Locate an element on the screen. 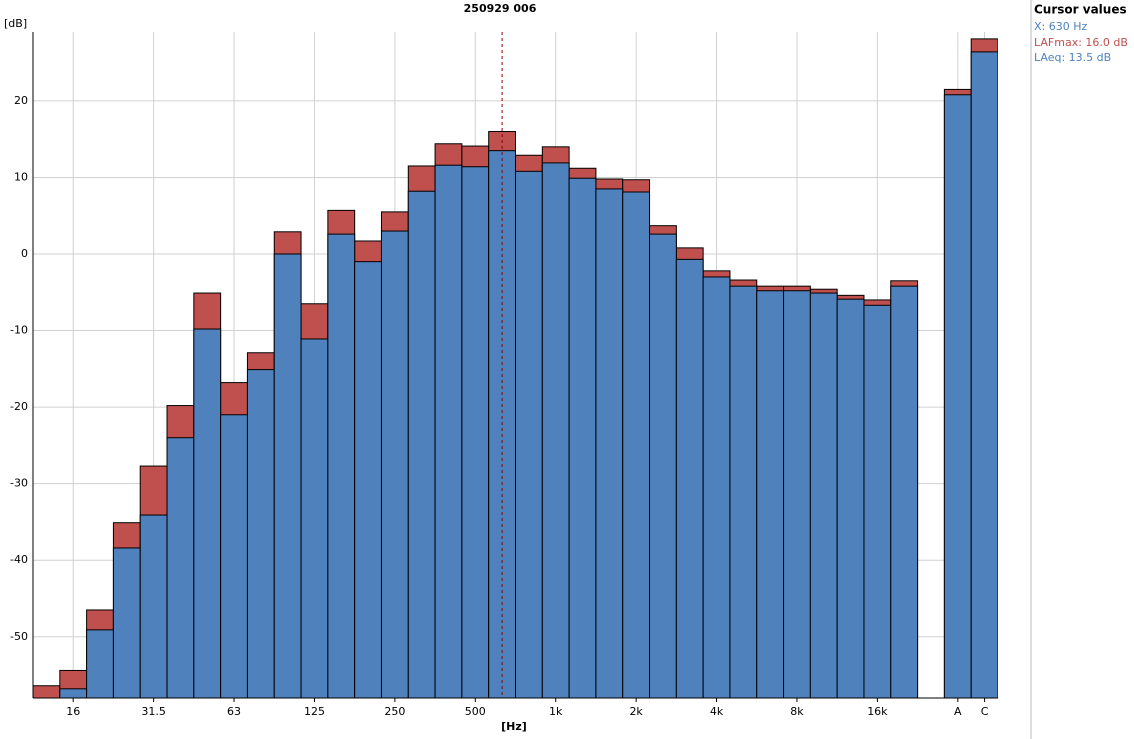 The width and height of the screenshot is (1134, 739). x-tick-label: 4k is located at coordinates (717, 711).